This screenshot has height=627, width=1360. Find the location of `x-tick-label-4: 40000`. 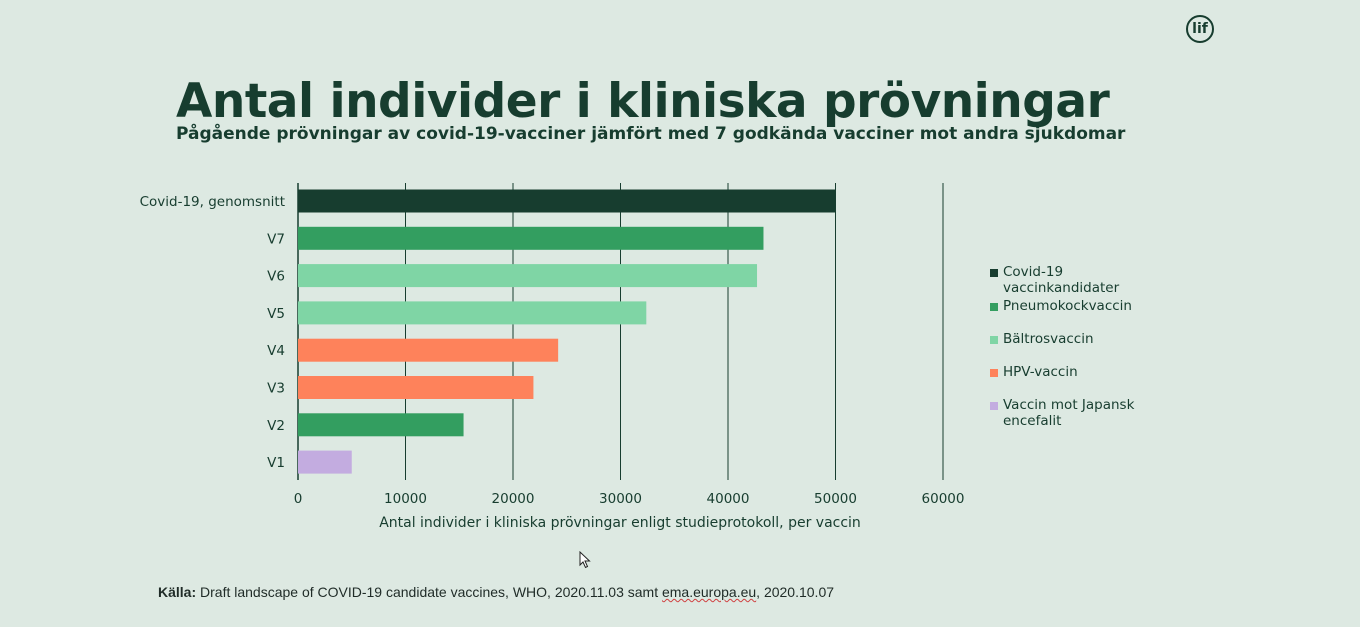

x-tick-label-4: 40000 is located at coordinates (728, 499).